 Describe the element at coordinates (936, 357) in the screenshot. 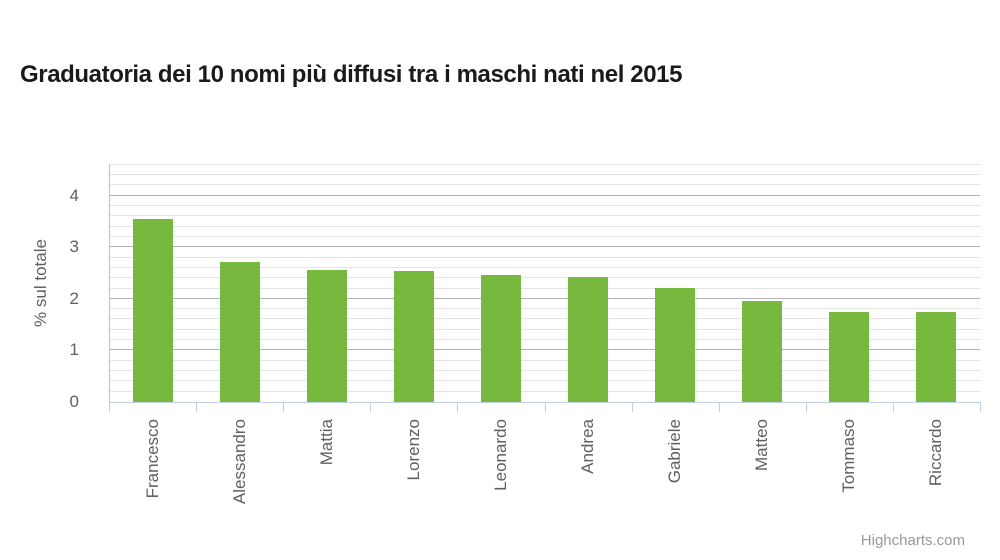

I see `bar-riccardo` at that location.